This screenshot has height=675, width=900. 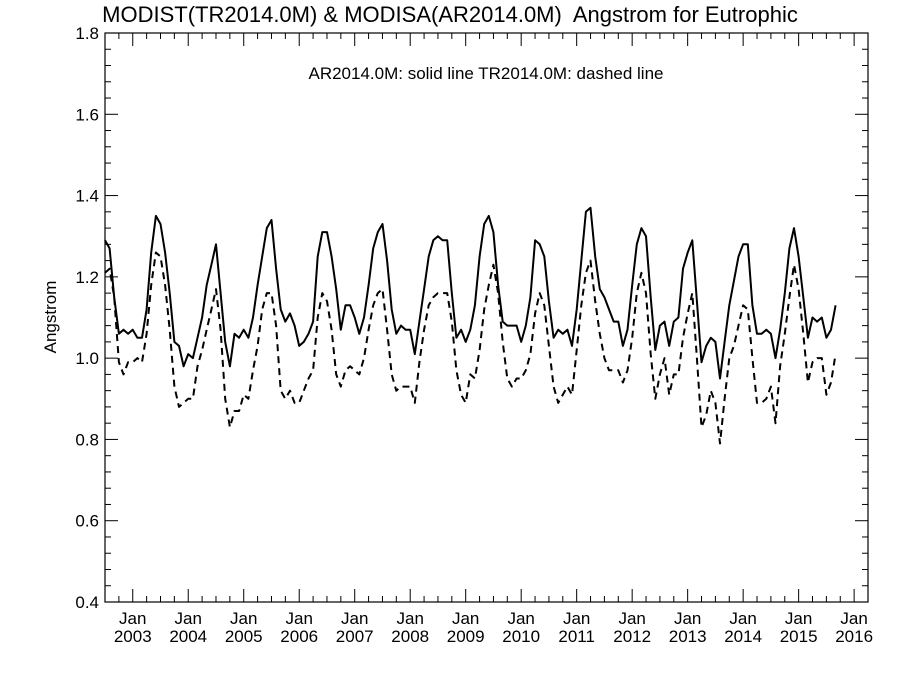 I want to click on x-tick-label-year: 2012, so click(x=632, y=636).